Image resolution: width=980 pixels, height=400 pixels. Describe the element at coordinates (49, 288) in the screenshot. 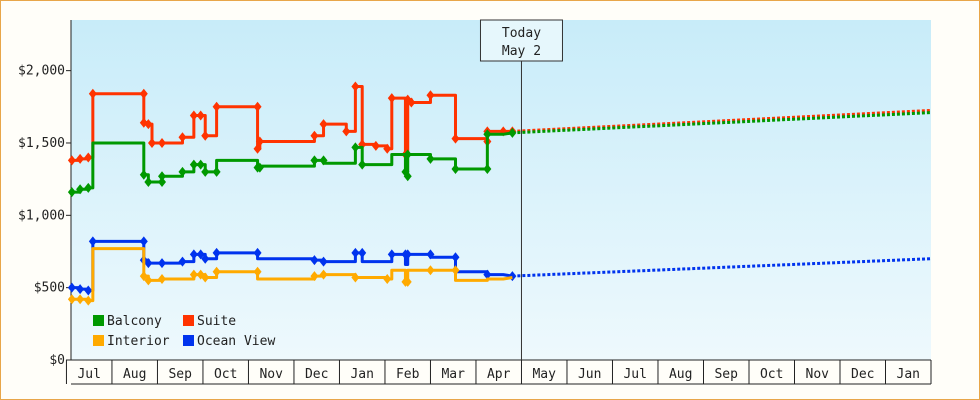

I see `y-tick-label: $500` at that location.